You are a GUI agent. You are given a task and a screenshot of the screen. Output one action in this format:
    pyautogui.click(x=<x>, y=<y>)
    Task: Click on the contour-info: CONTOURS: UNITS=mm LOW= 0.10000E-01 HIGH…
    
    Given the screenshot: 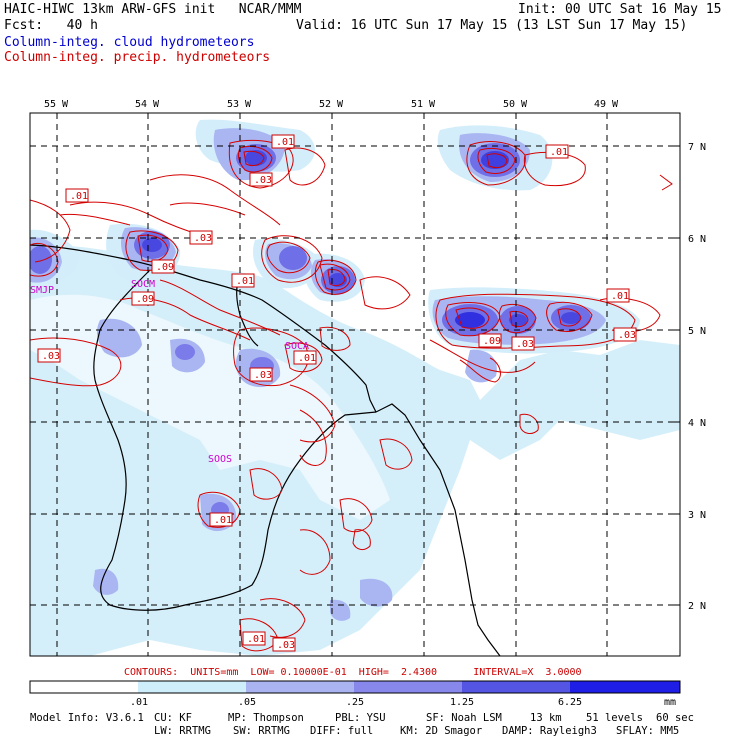 What is the action you would take?
    pyautogui.click(x=353, y=672)
    